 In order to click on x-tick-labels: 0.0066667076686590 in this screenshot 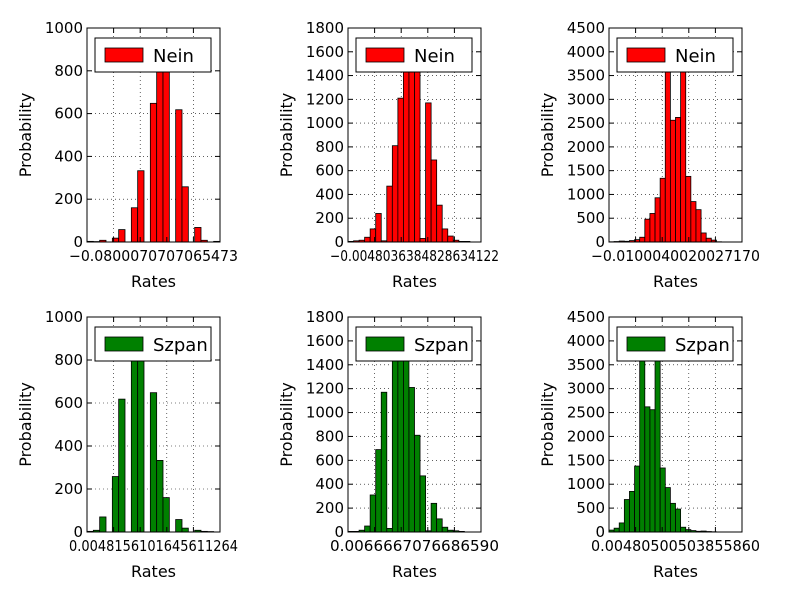, I will do `click(414, 546)`.